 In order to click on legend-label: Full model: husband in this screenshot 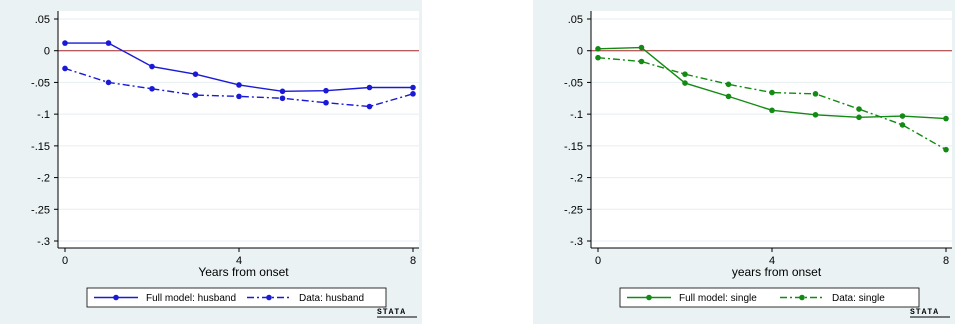, I will do `click(191, 298)`.